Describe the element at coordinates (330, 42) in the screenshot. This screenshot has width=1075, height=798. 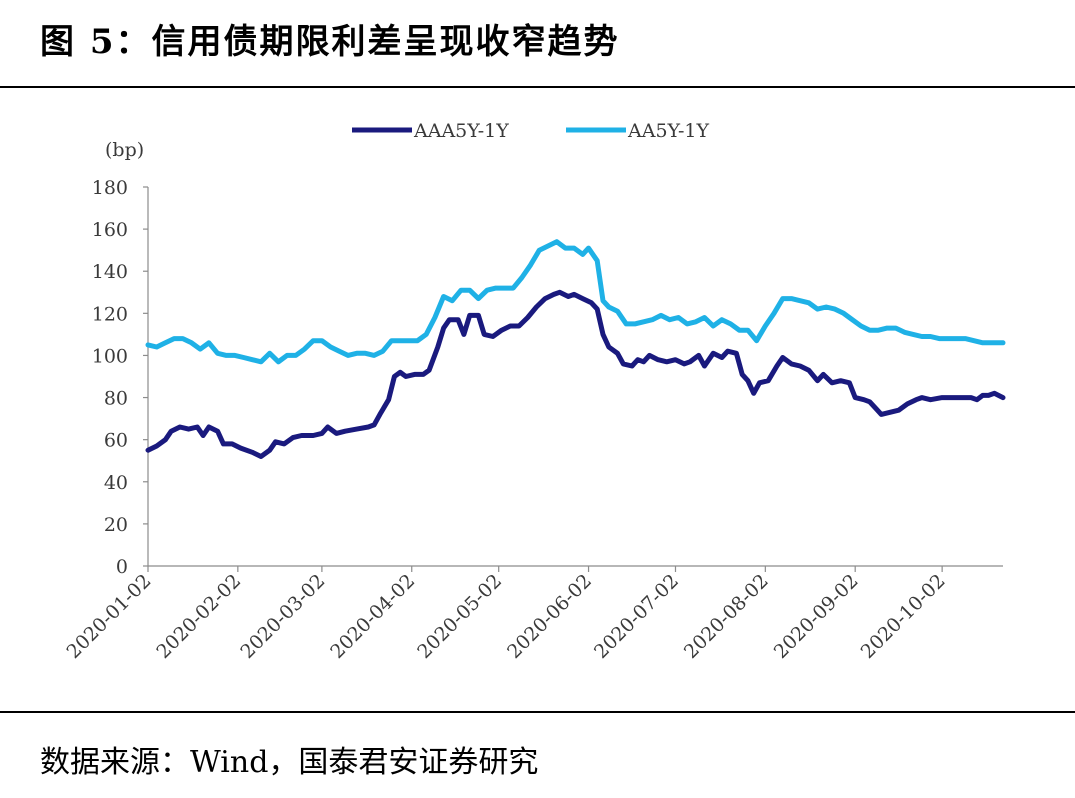
I see `figure-title: 图 5：信用债期限利差呈现收窄趋势` at that location.